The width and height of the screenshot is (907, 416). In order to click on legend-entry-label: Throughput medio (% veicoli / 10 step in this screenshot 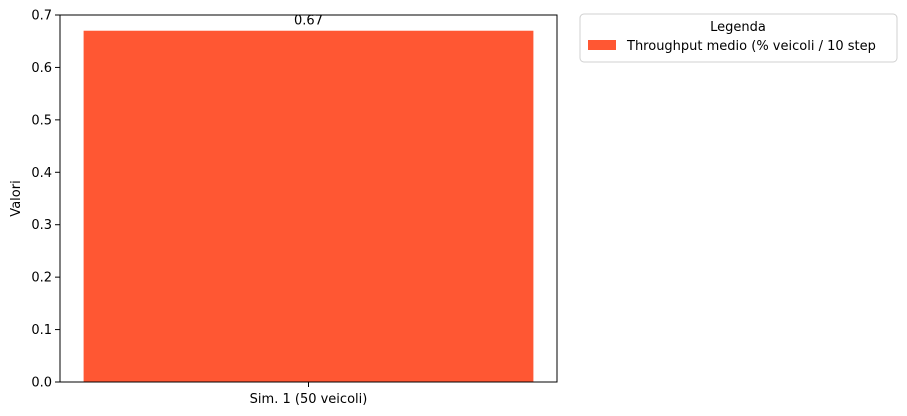, I will do `click(751, 46)`.